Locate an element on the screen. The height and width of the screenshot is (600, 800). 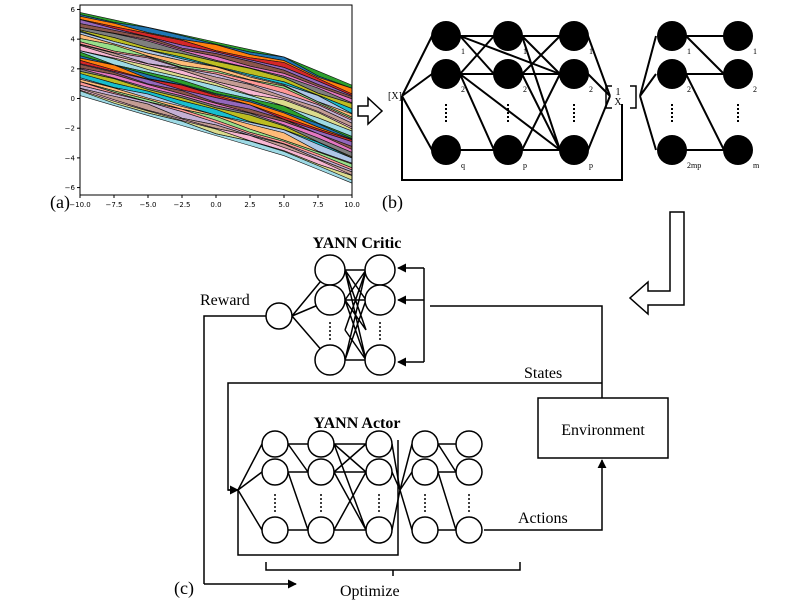
node-index-label: q is located at coordinates (463, 165).